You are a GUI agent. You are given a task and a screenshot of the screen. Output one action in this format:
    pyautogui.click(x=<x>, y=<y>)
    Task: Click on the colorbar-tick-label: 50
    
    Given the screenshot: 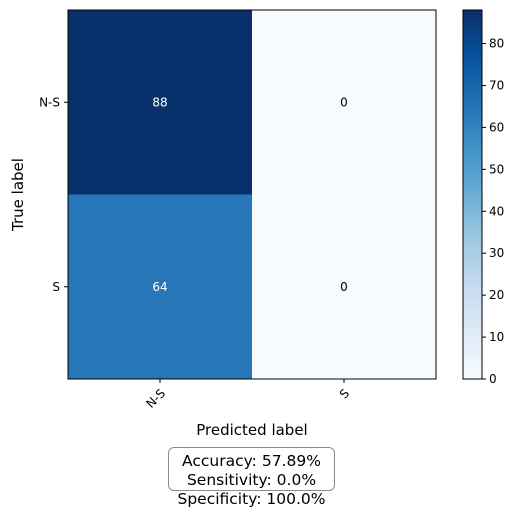 What is the action you would take?
    pyautogui.click(x=496, y=169)
    